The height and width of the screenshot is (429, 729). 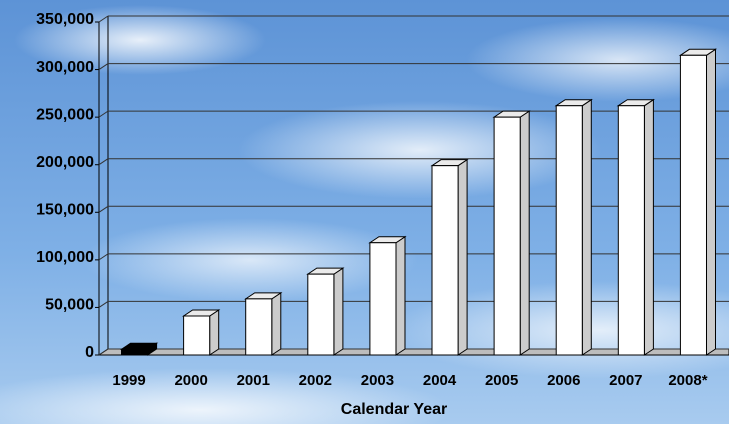 What do you see at coordinates (315, 380) in the screenshot?
I see `x-tick-label: 2002` at bounding box center [315, 380].